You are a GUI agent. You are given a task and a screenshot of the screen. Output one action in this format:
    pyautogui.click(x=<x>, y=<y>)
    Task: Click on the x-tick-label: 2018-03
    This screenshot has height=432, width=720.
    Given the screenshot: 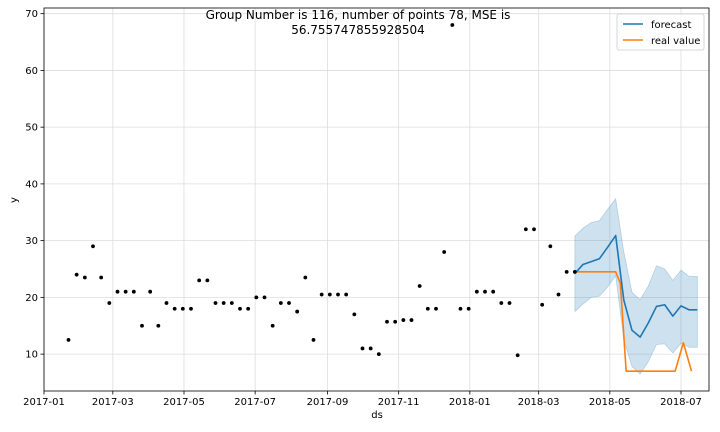 What is the action you would take?
    pyautogui.click(x=539, y=402)
    